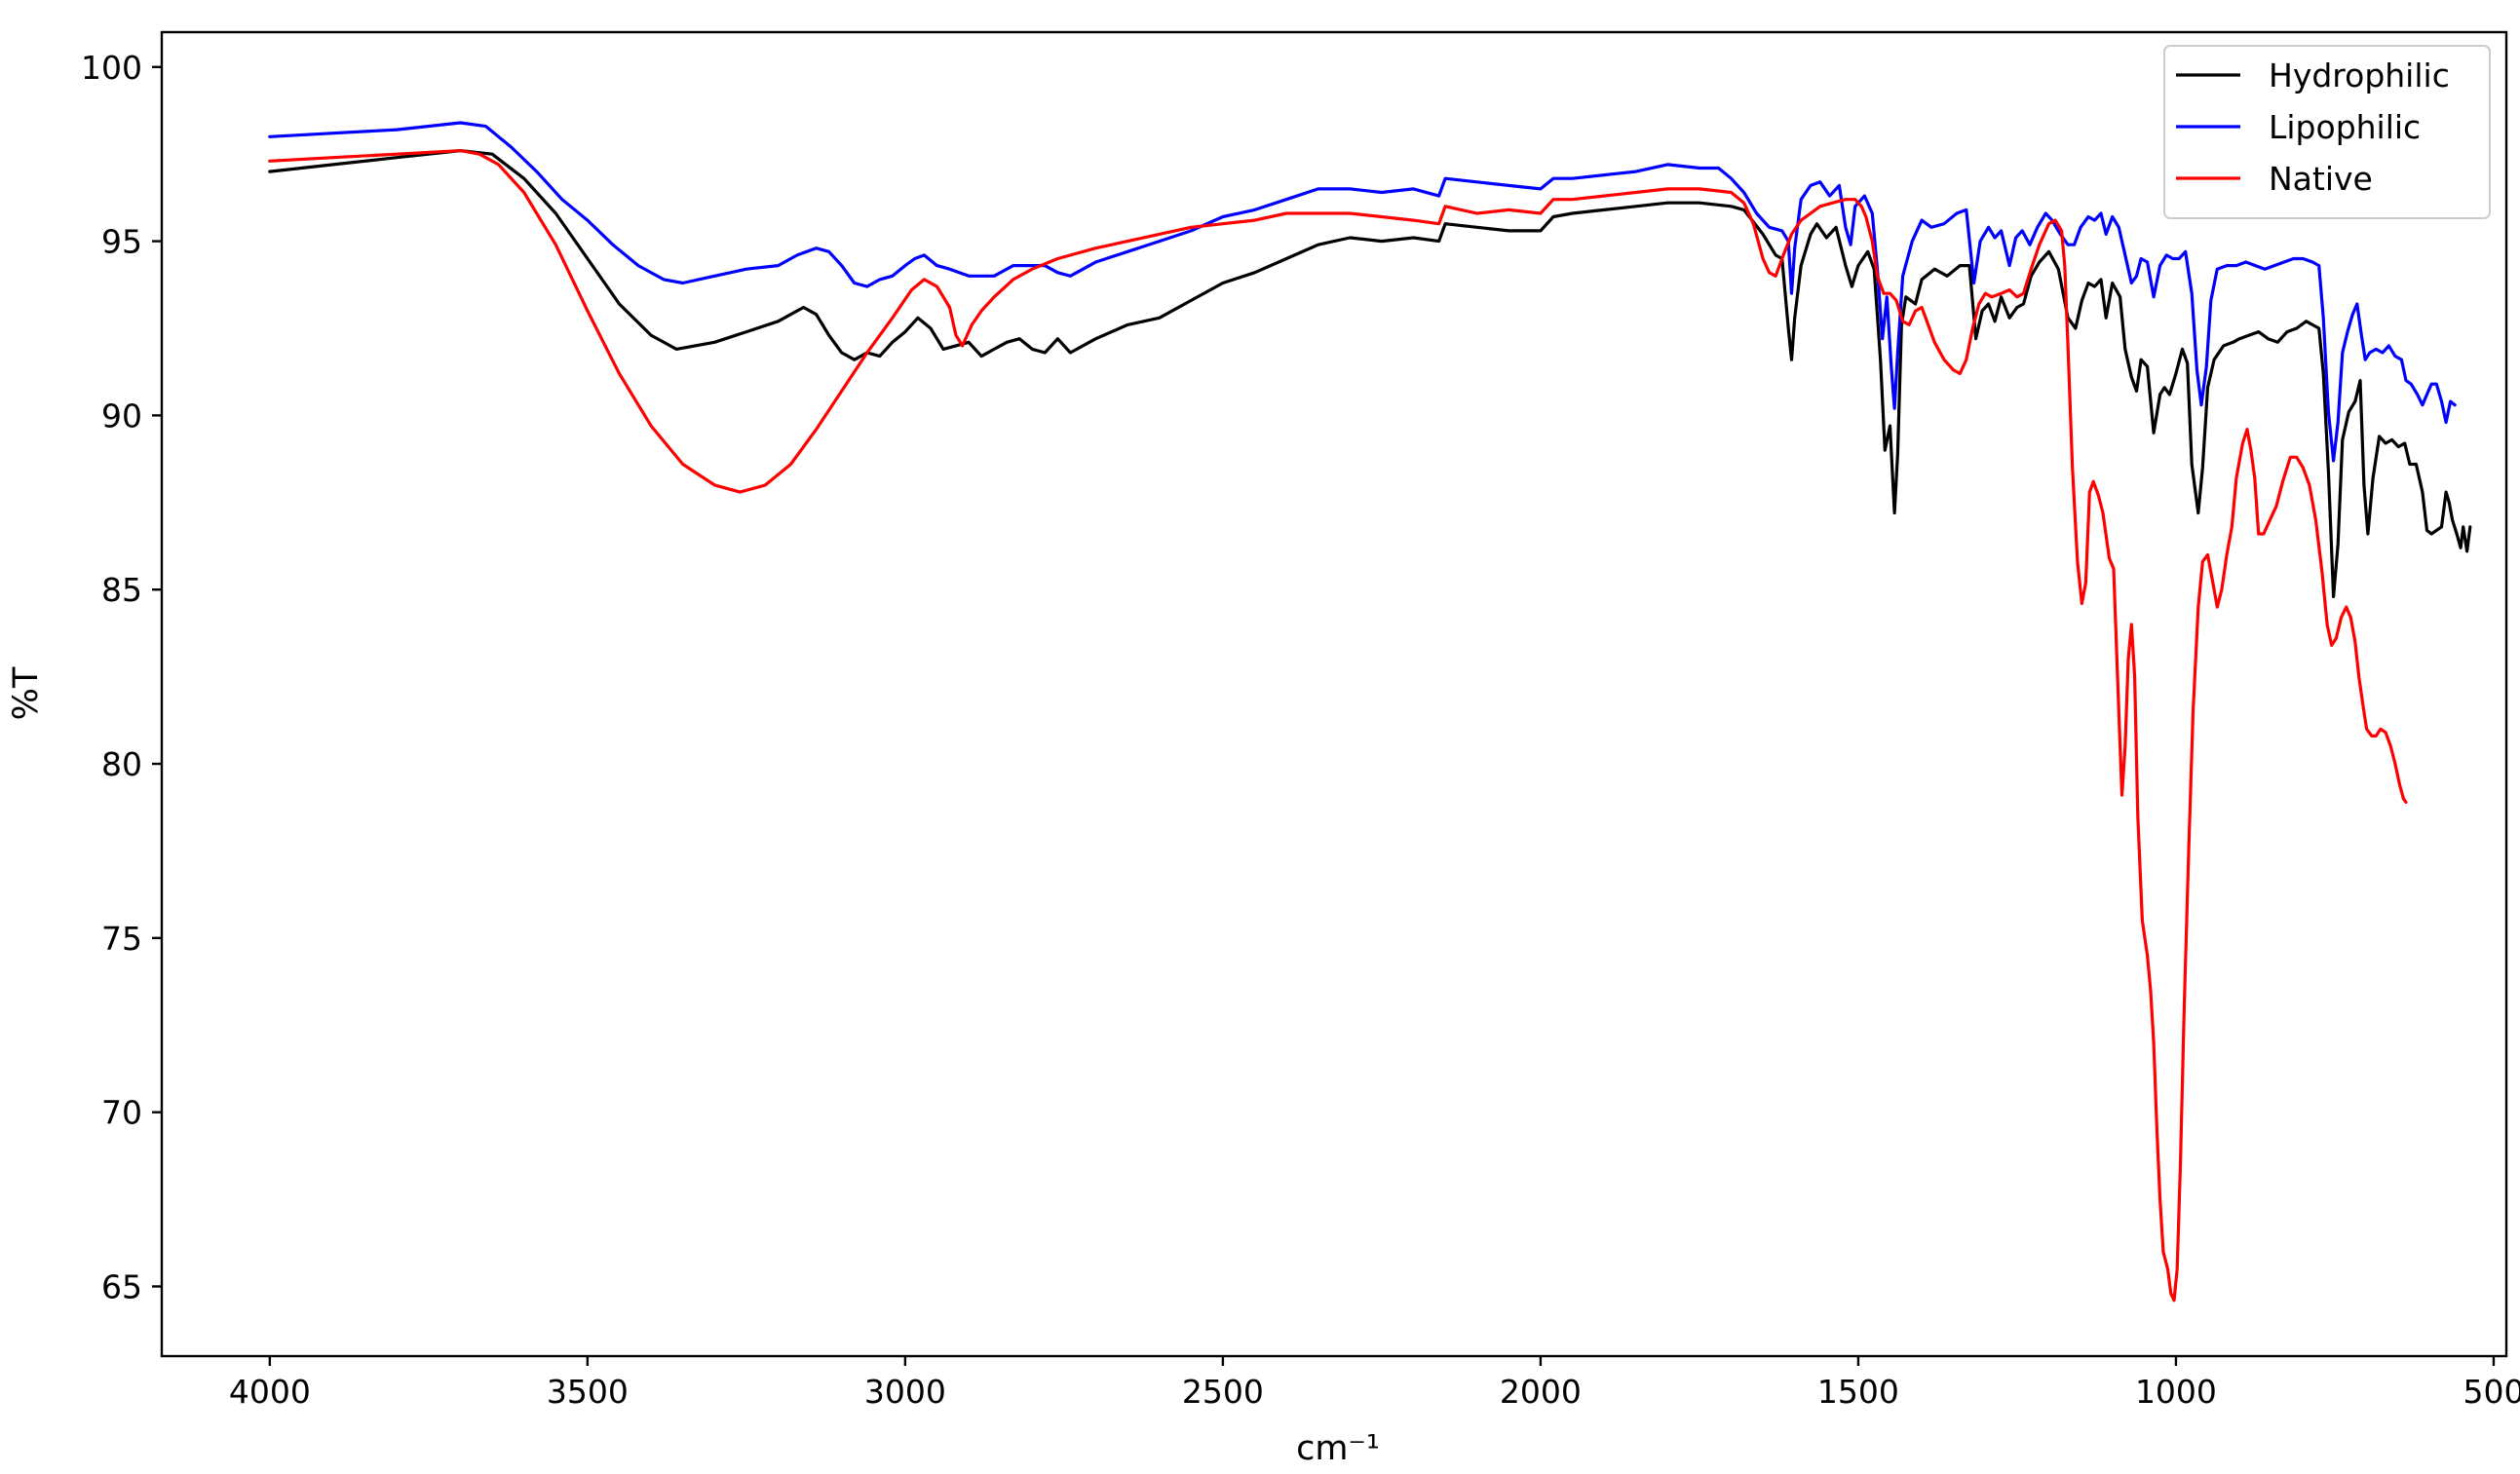 This screenshot has width=2520, height=1474. Describe the element at coordinates (121, 1113) in the screenshot. I see `y-tick-label: 70` at that location.